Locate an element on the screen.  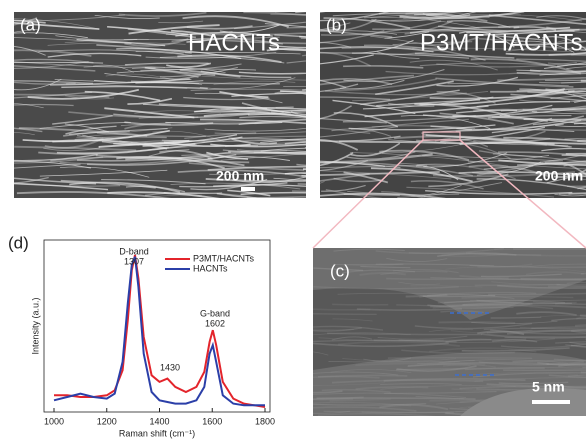
scale-label: 5 nm is located at coordinates (548, 387).